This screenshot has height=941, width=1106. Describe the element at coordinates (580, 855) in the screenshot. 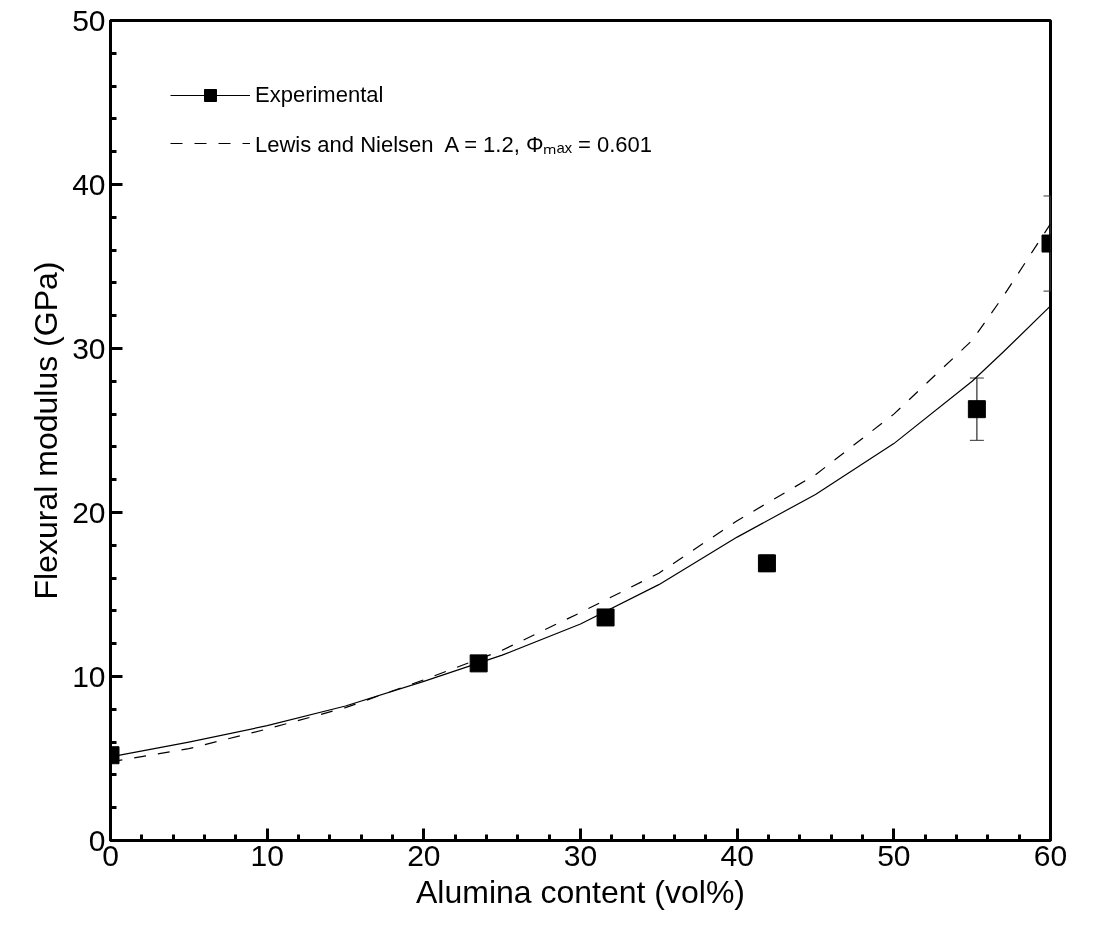

I see `x-tick-label: 30` at that location.